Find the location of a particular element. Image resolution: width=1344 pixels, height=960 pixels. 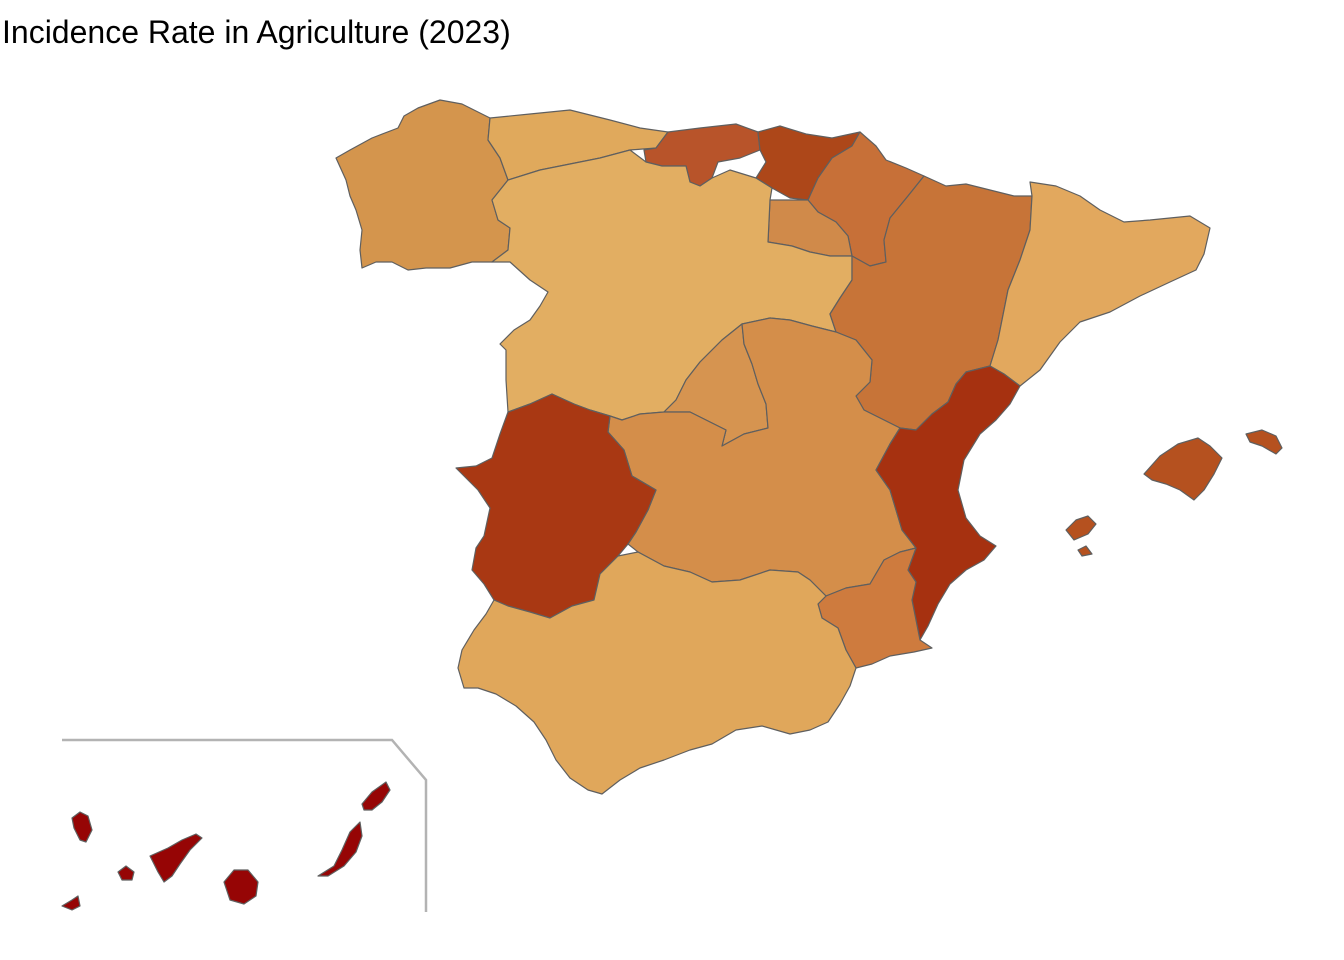

canarias-inset-frame is located at coordinates (245, 825).